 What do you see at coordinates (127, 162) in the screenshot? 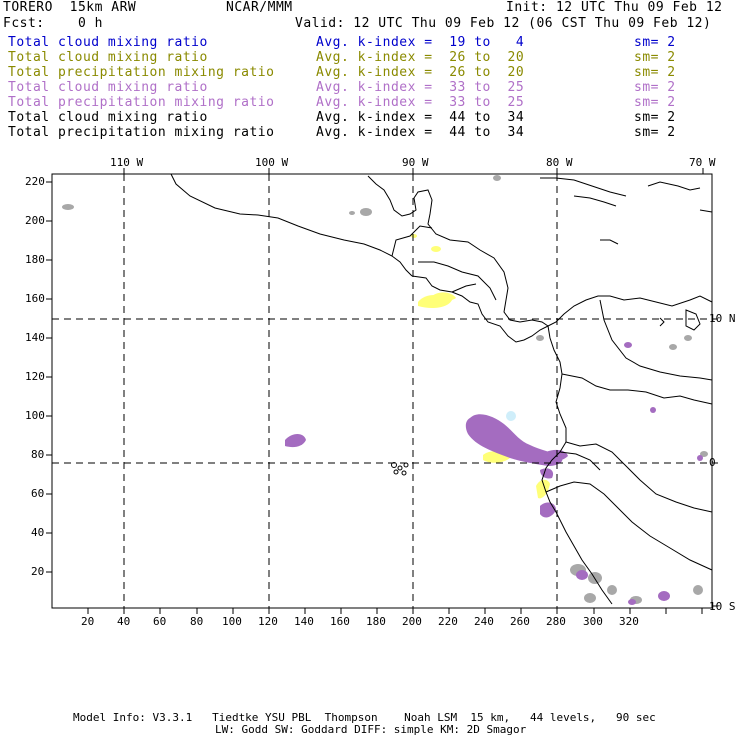
I see `lon-label: 110 W` at bounding box center [127, 162].